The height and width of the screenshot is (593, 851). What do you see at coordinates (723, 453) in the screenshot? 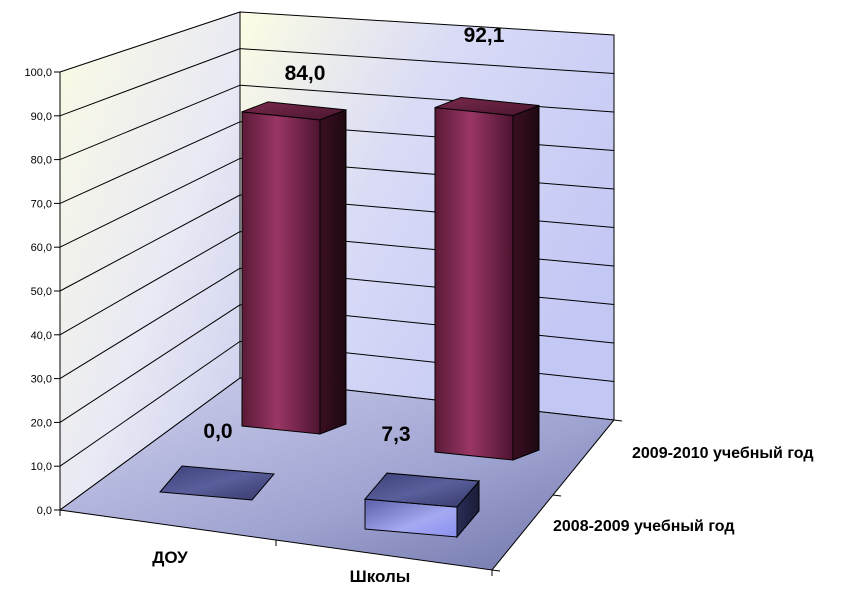
I see `series-label: 2009-2010 учебный год` at bounding box center [723, 453].